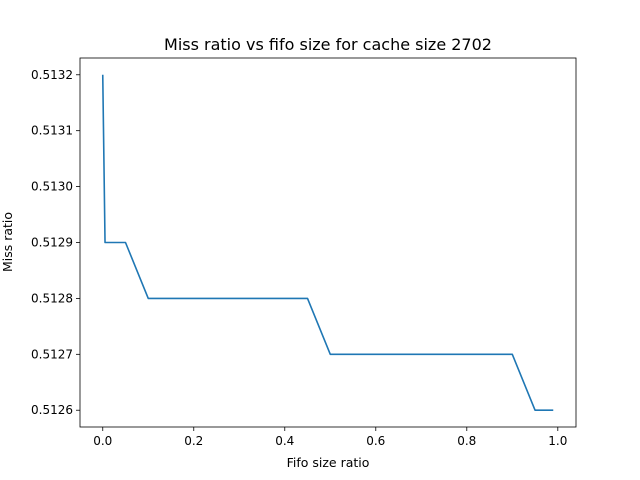 This screenshot has height=480, width=640. I want to click on x-tick-label: 1.0, so click(557, 441).